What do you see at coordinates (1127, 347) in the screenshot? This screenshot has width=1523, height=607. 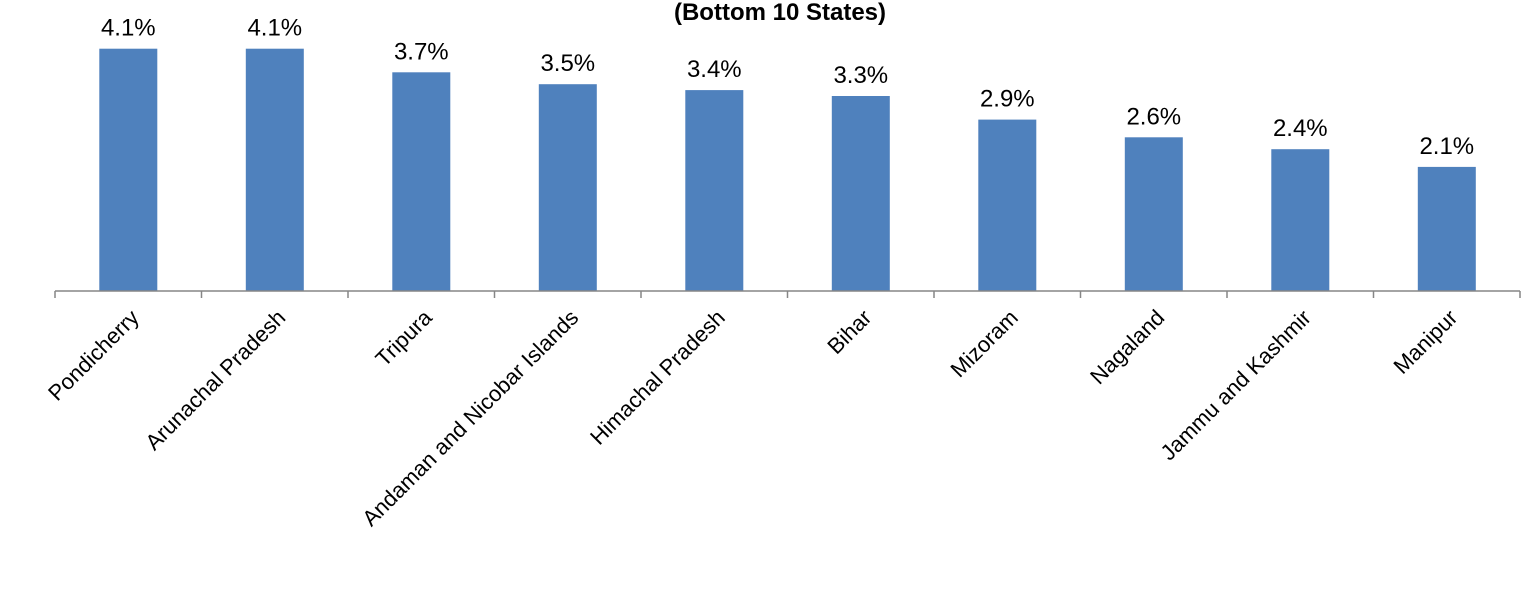 I see `category-label-7: Nagaland` at bounding box center [1127, 347].